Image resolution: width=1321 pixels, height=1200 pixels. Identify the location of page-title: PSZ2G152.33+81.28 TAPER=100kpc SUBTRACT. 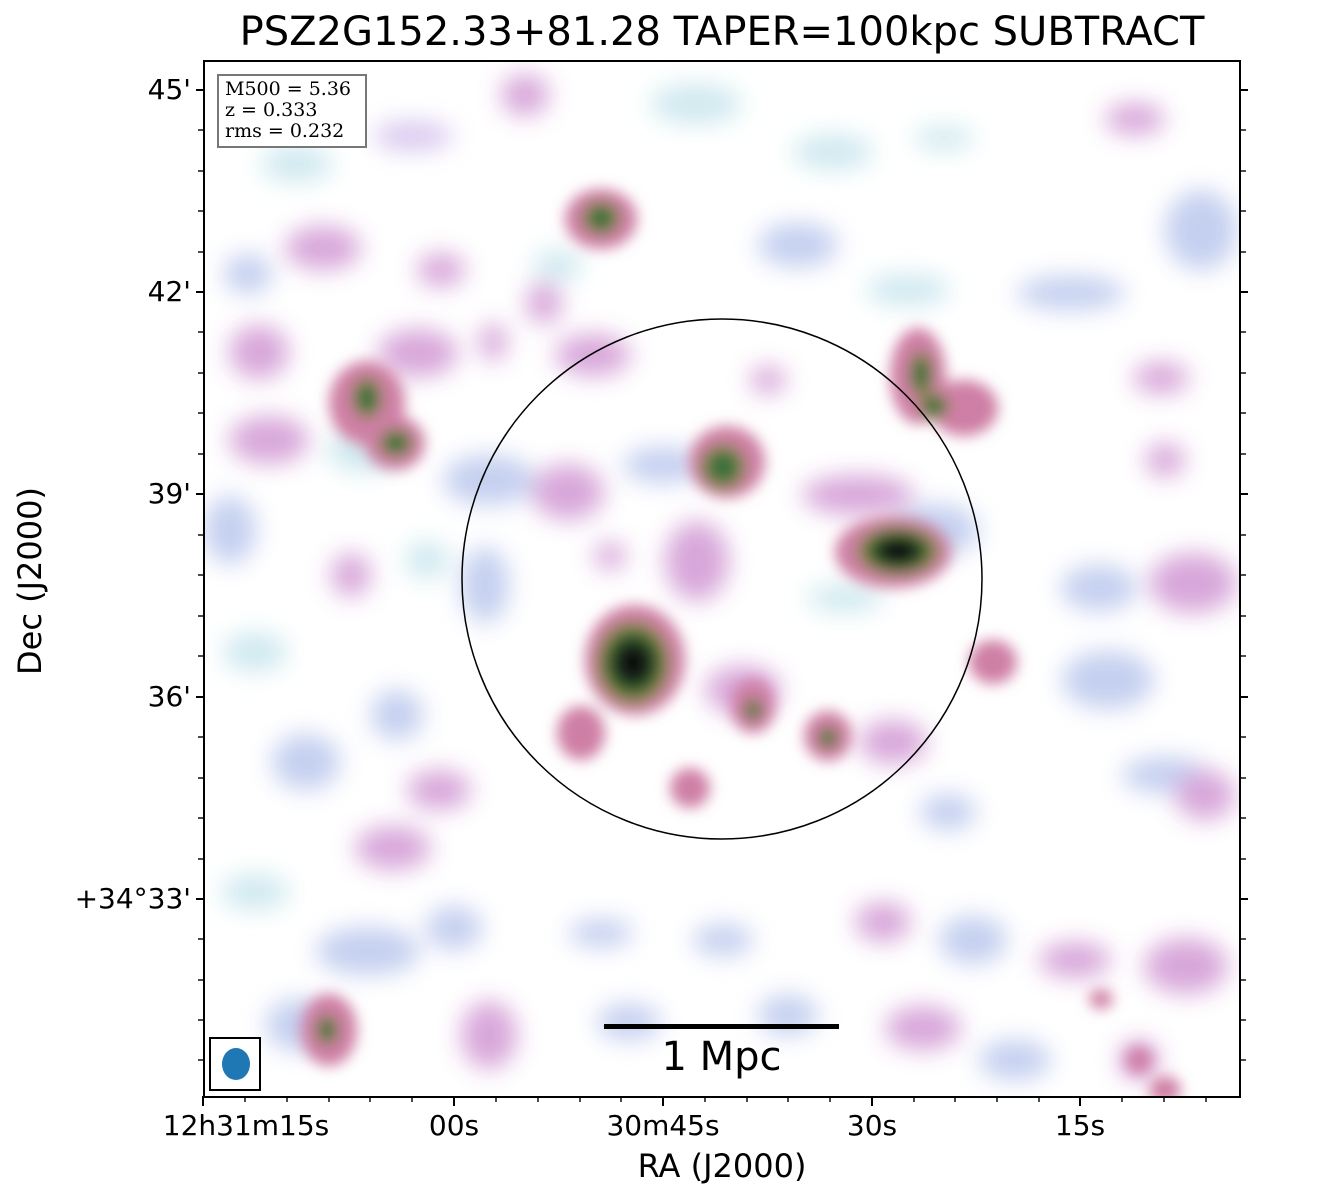
(722, 32).